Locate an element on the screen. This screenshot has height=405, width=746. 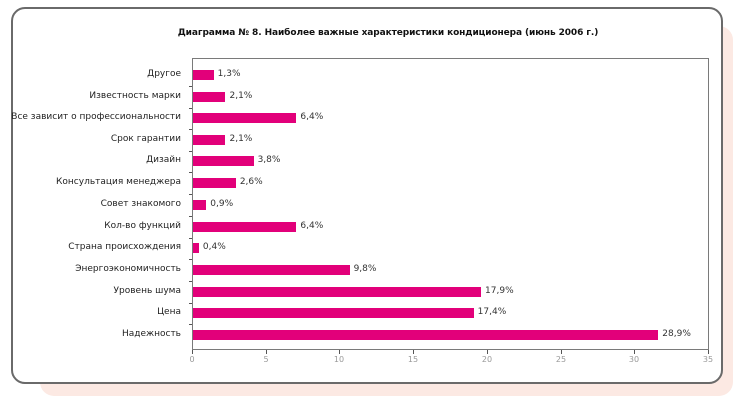
x-tick-label: 10 is located at coordinates (339, 359).